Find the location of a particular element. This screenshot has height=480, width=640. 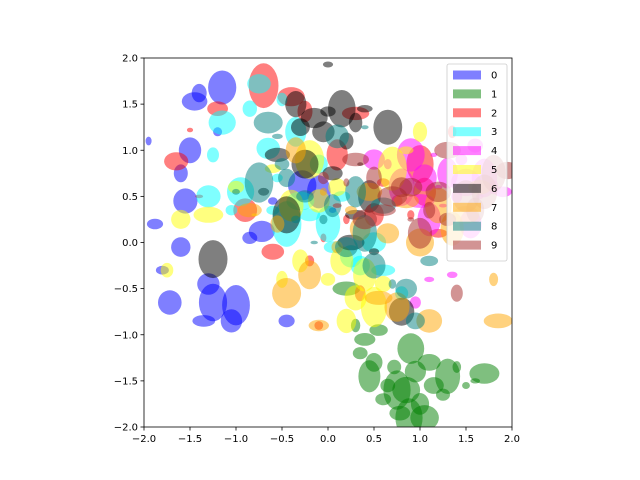

y-tick-label: 2.0 is located at coordinates (130, 59).